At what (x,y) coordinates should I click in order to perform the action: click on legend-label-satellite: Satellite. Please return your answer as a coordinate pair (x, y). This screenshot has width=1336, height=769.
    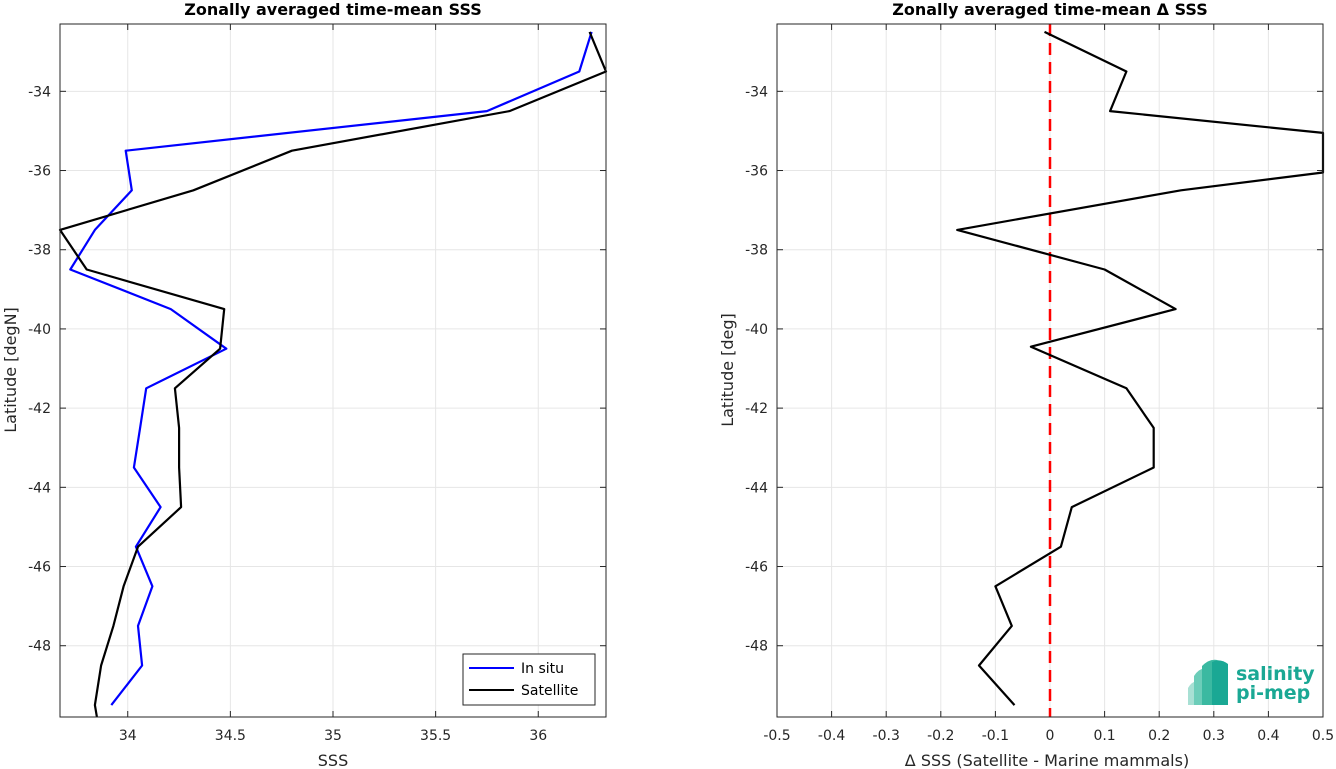
    Looking at the image, I should click on (549, 691).